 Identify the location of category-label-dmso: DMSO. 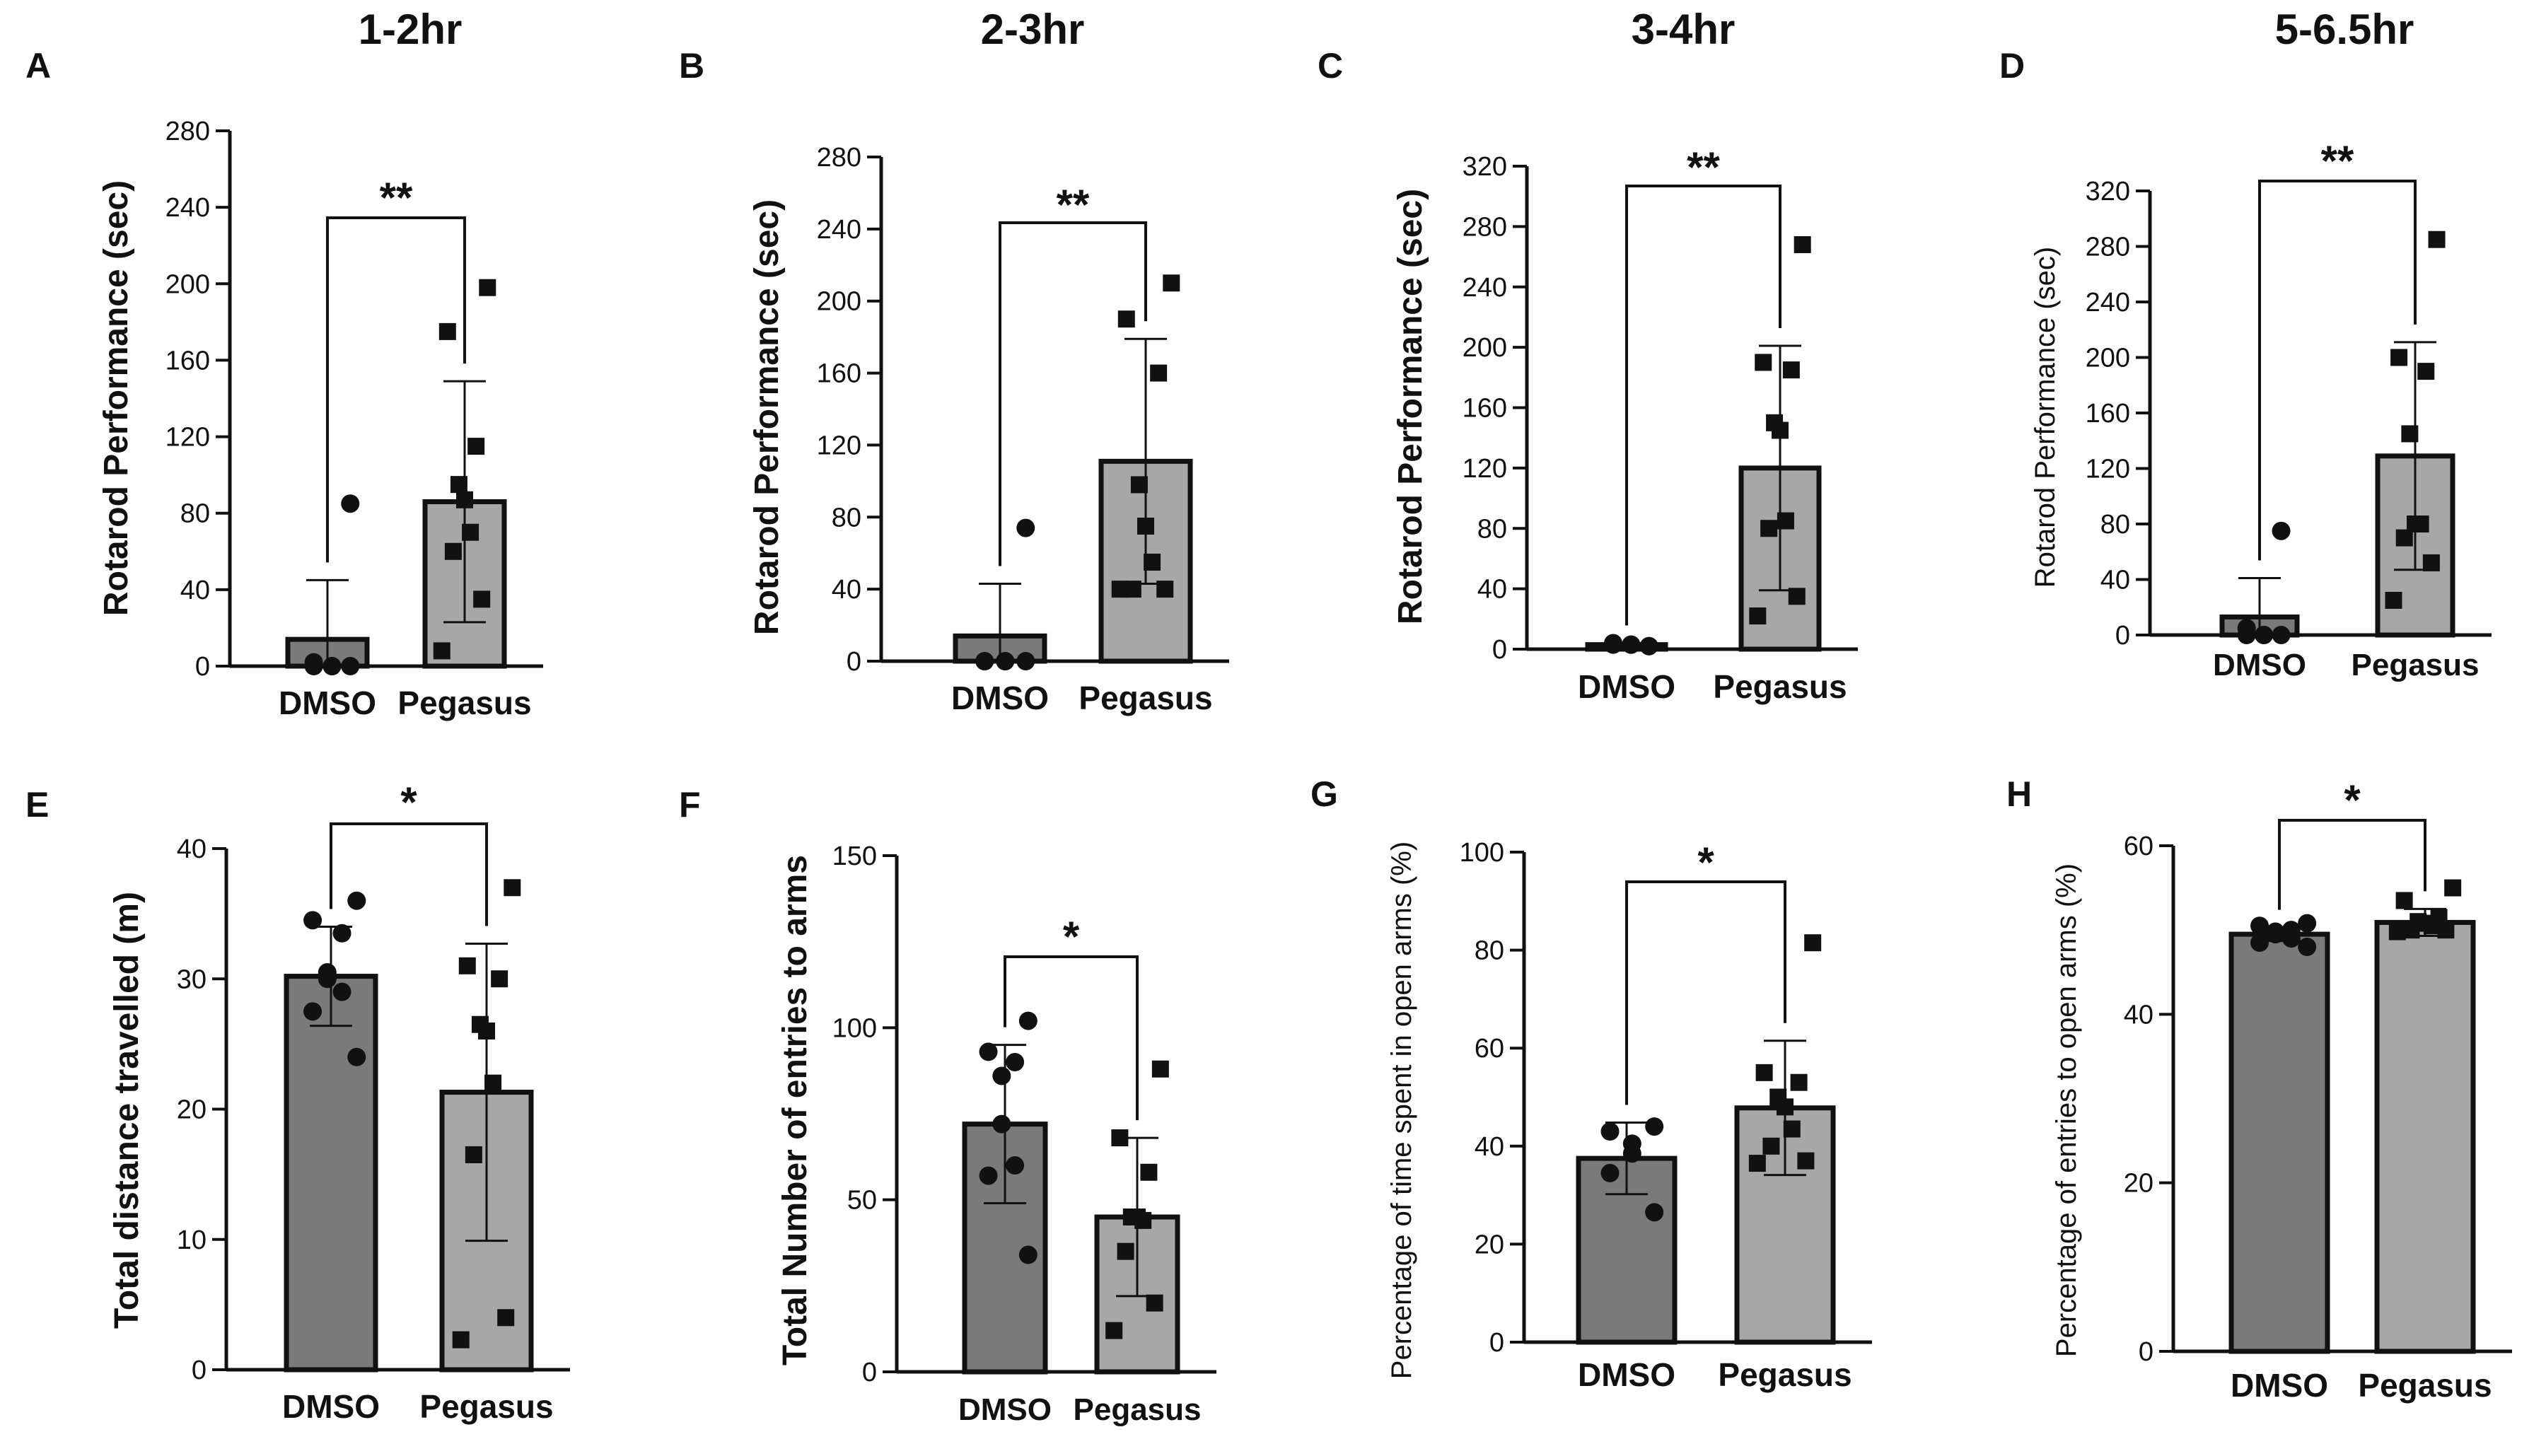
(2259, 665).